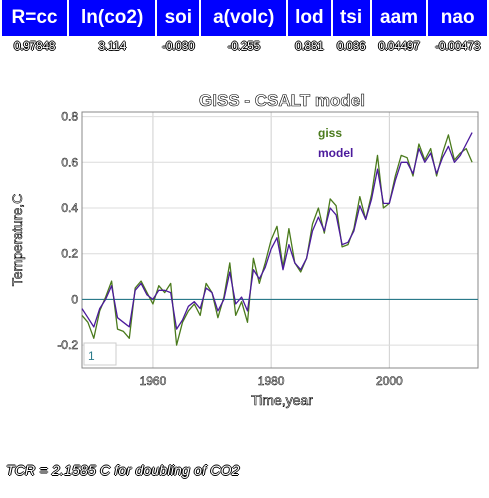 Image resolution: width=489 pixels, height=498 pixels. I want to click on header-aam: aam, so click(399, 18).